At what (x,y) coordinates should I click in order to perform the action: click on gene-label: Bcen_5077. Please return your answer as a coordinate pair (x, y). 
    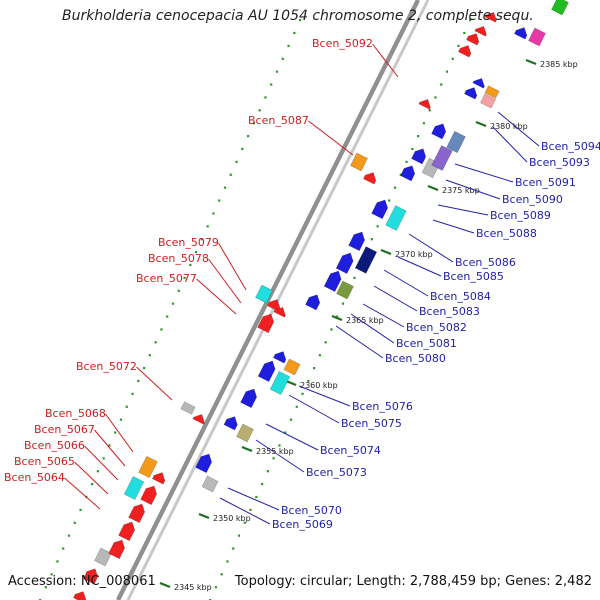
    Looking at the image, I should click on (166, 278).